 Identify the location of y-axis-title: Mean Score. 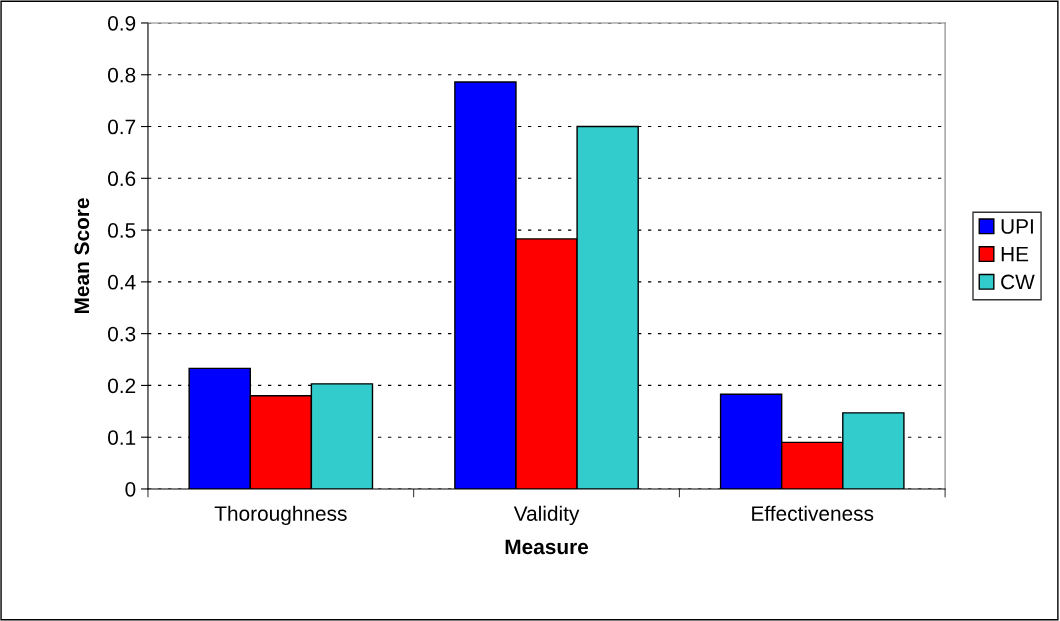
(82, 256).